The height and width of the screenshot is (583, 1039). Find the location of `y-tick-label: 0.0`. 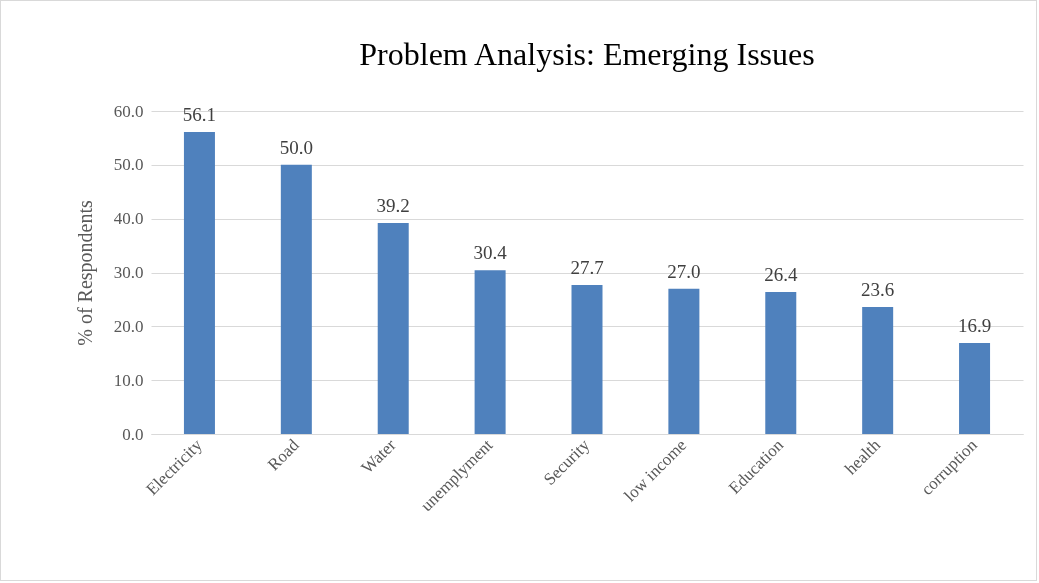

y-tick-label: 0.0 is located at coordinates (133, 434).